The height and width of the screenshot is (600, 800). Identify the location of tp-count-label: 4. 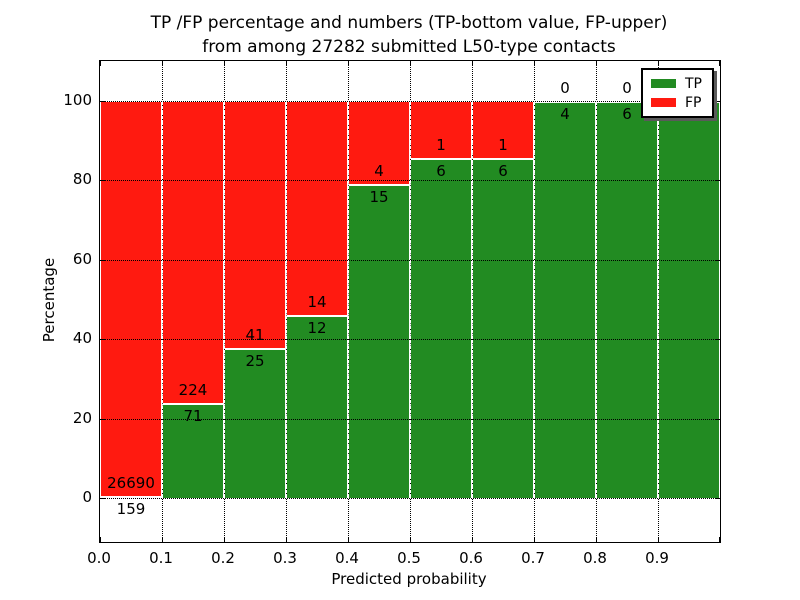
(565, 113).